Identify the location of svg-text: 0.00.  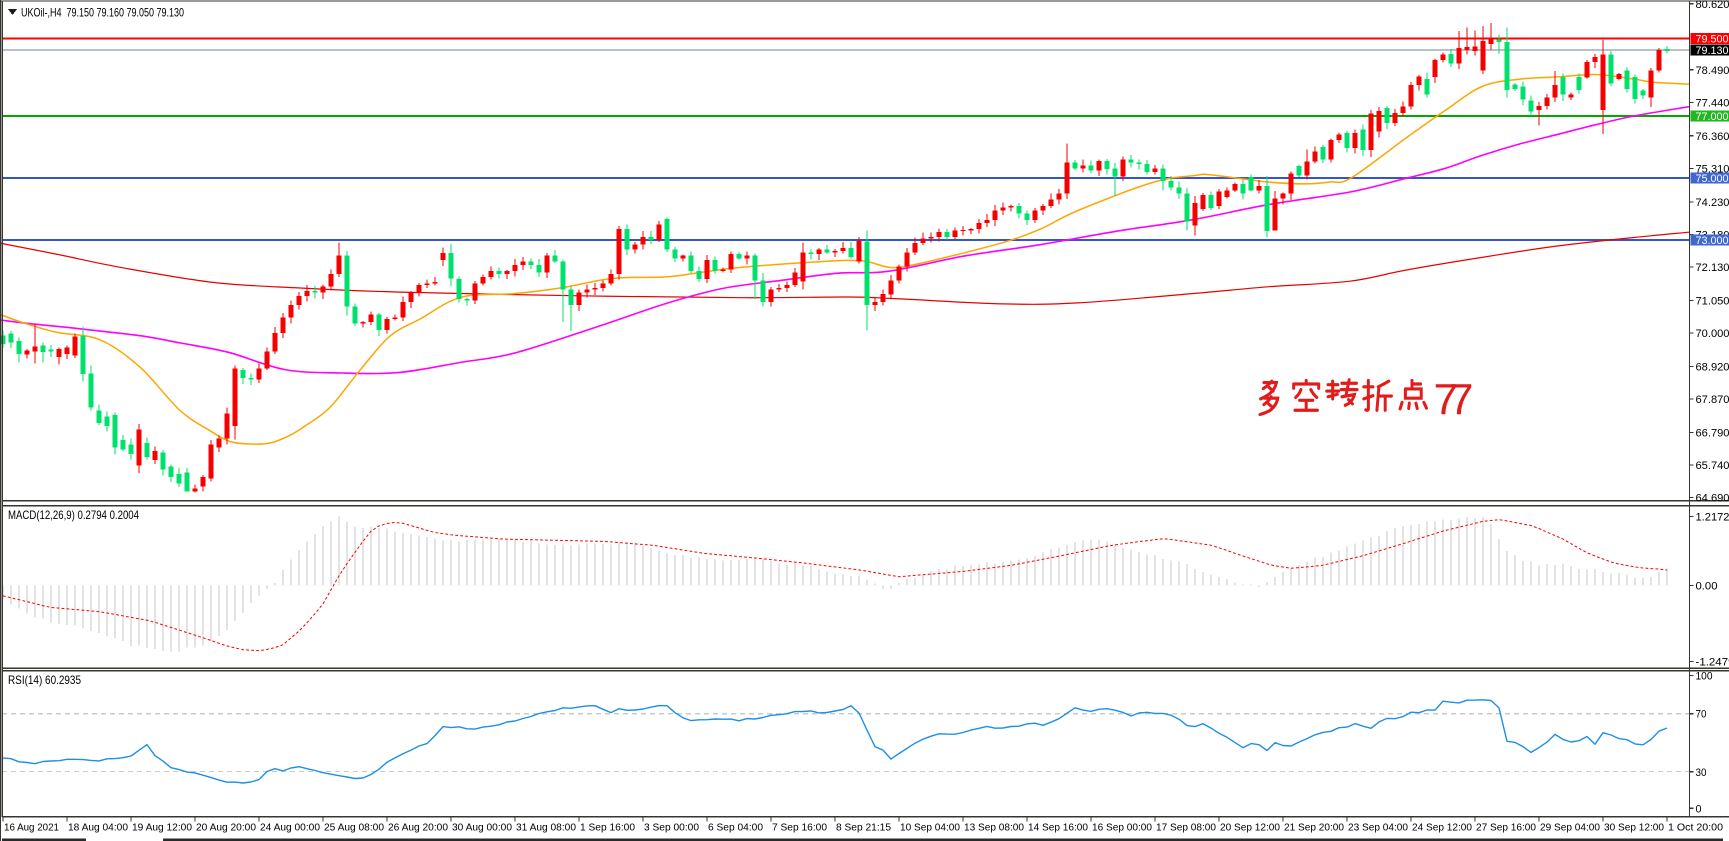
(1707, 586).